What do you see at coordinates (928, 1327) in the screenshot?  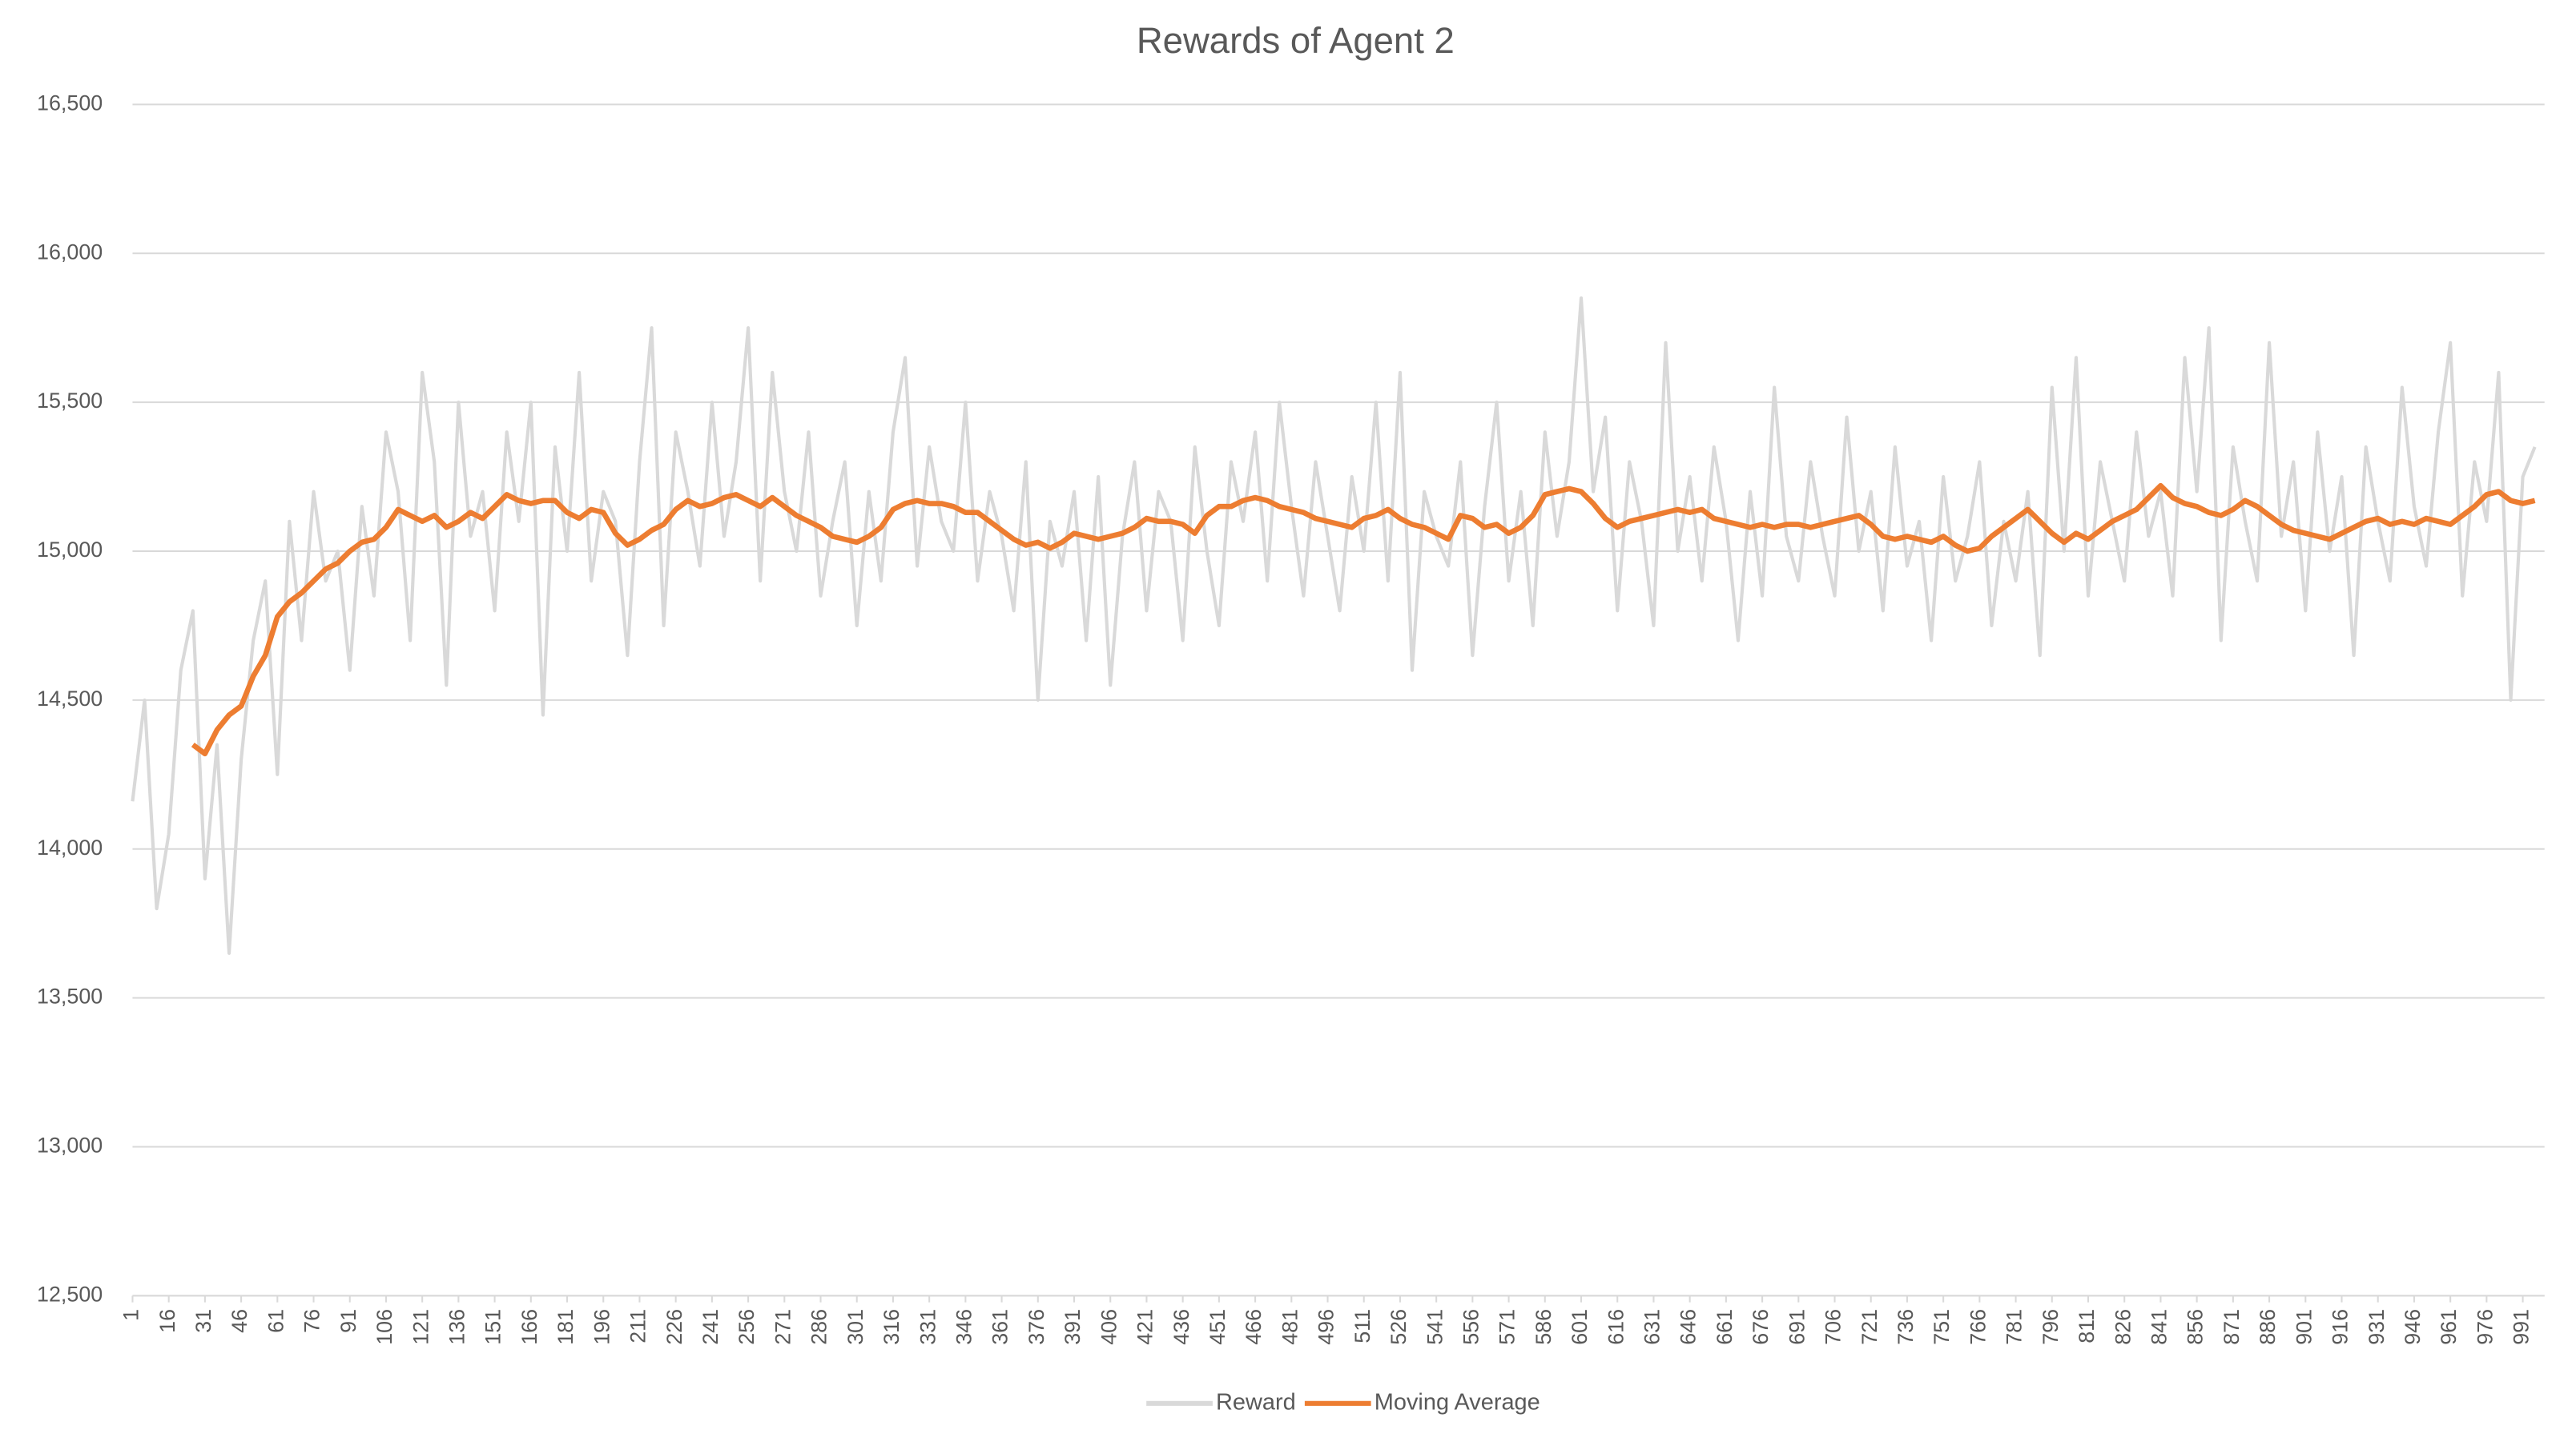 I see `x-tick-label: 331` at bounding box center [928, 1327].